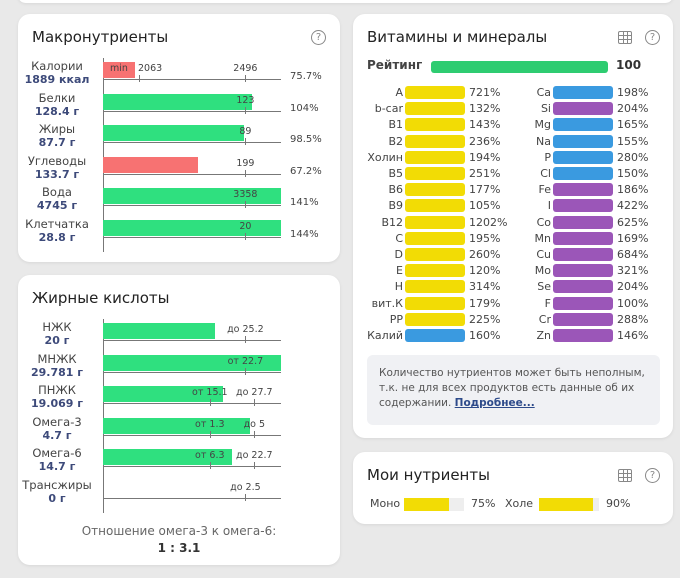 The height and width of the screenshot is (578, 680). Describe the element at coordinates (633, 141) in the screenshot. I see `vitamin-percent: 155%` at that location.